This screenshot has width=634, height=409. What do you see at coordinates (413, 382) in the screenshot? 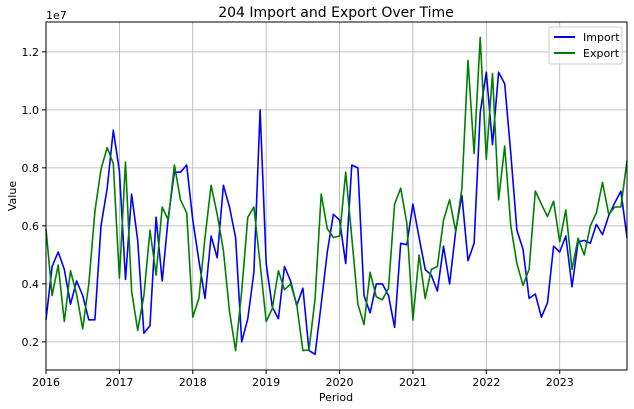
I see `x-tick-label: 2021` at bounding box center [413, 382].